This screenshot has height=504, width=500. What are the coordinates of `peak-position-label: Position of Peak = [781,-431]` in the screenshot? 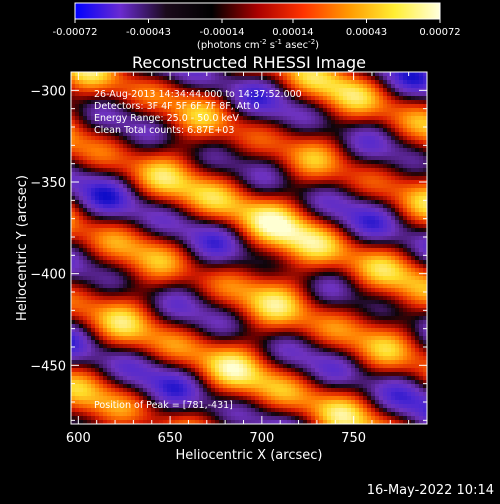 It's located at (163, 405).